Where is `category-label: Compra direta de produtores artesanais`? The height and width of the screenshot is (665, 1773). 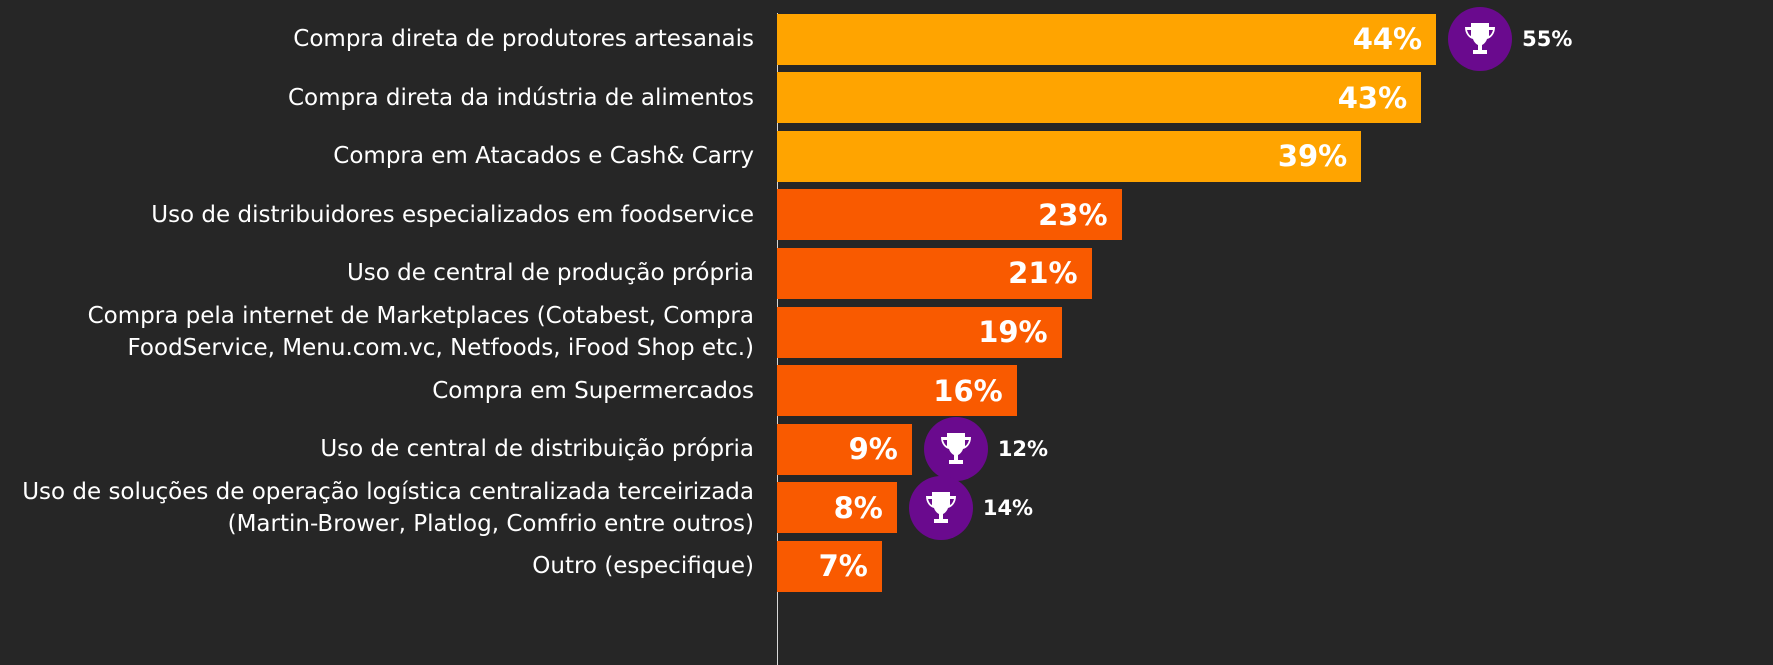 category-label: Compra direta de produtores artesanais is located at coordinates (523, 39).